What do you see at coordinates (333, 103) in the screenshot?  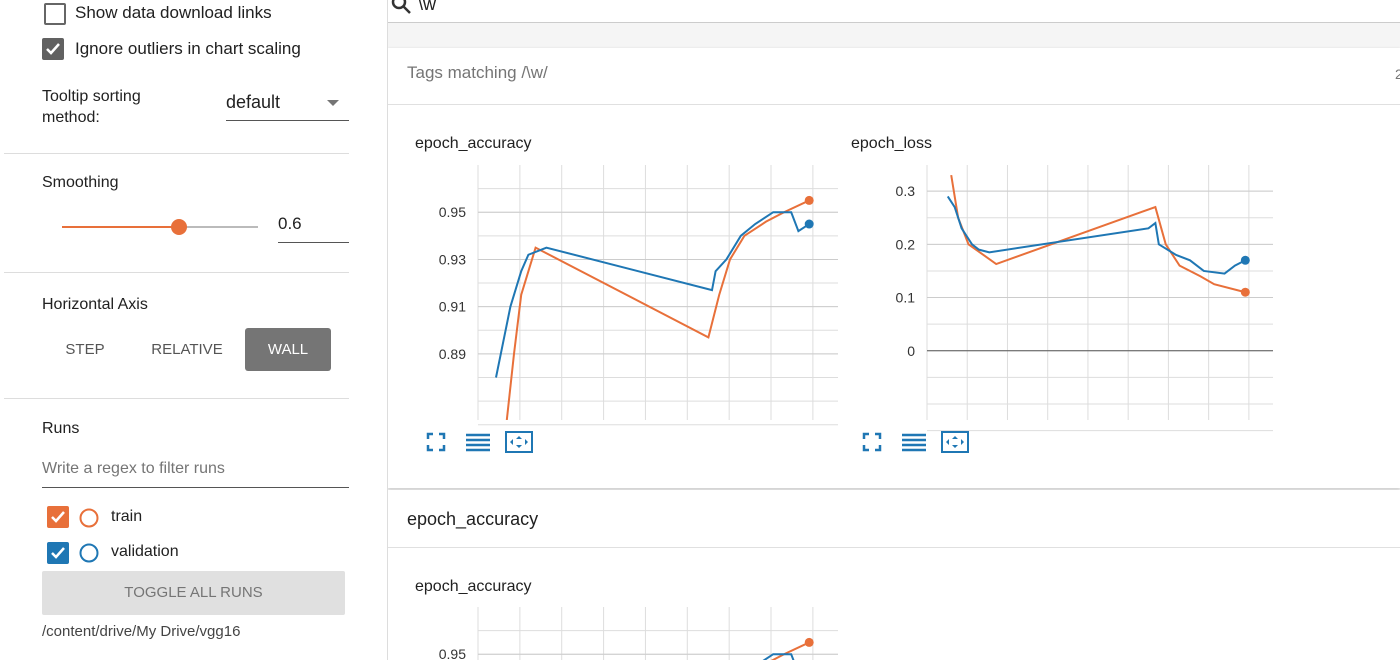 I see `dropdown-arrow` at bounding box center [333, 103].